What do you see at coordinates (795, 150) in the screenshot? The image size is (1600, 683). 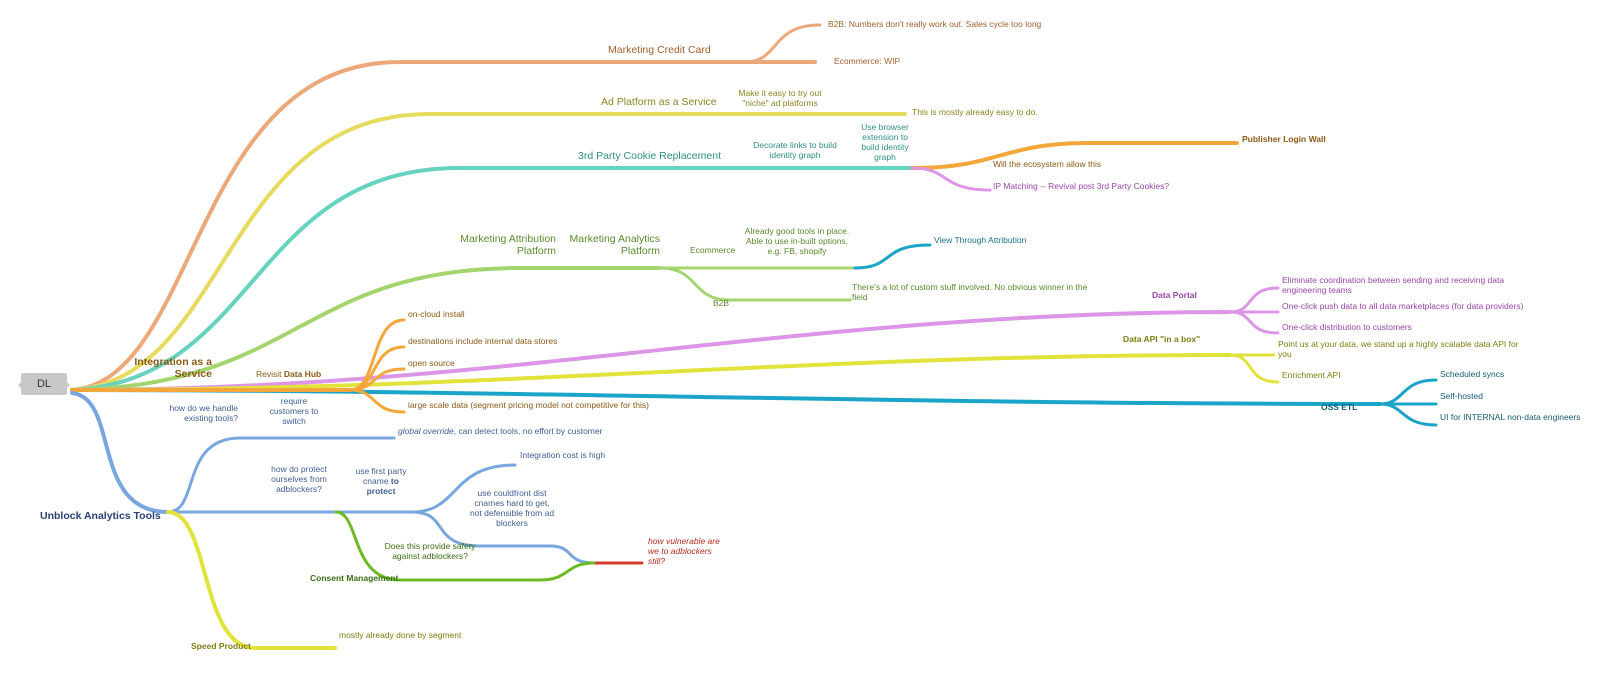 I see `node-decorate-links: Decorate links to build identity graph` at bounding box center [795, 150].